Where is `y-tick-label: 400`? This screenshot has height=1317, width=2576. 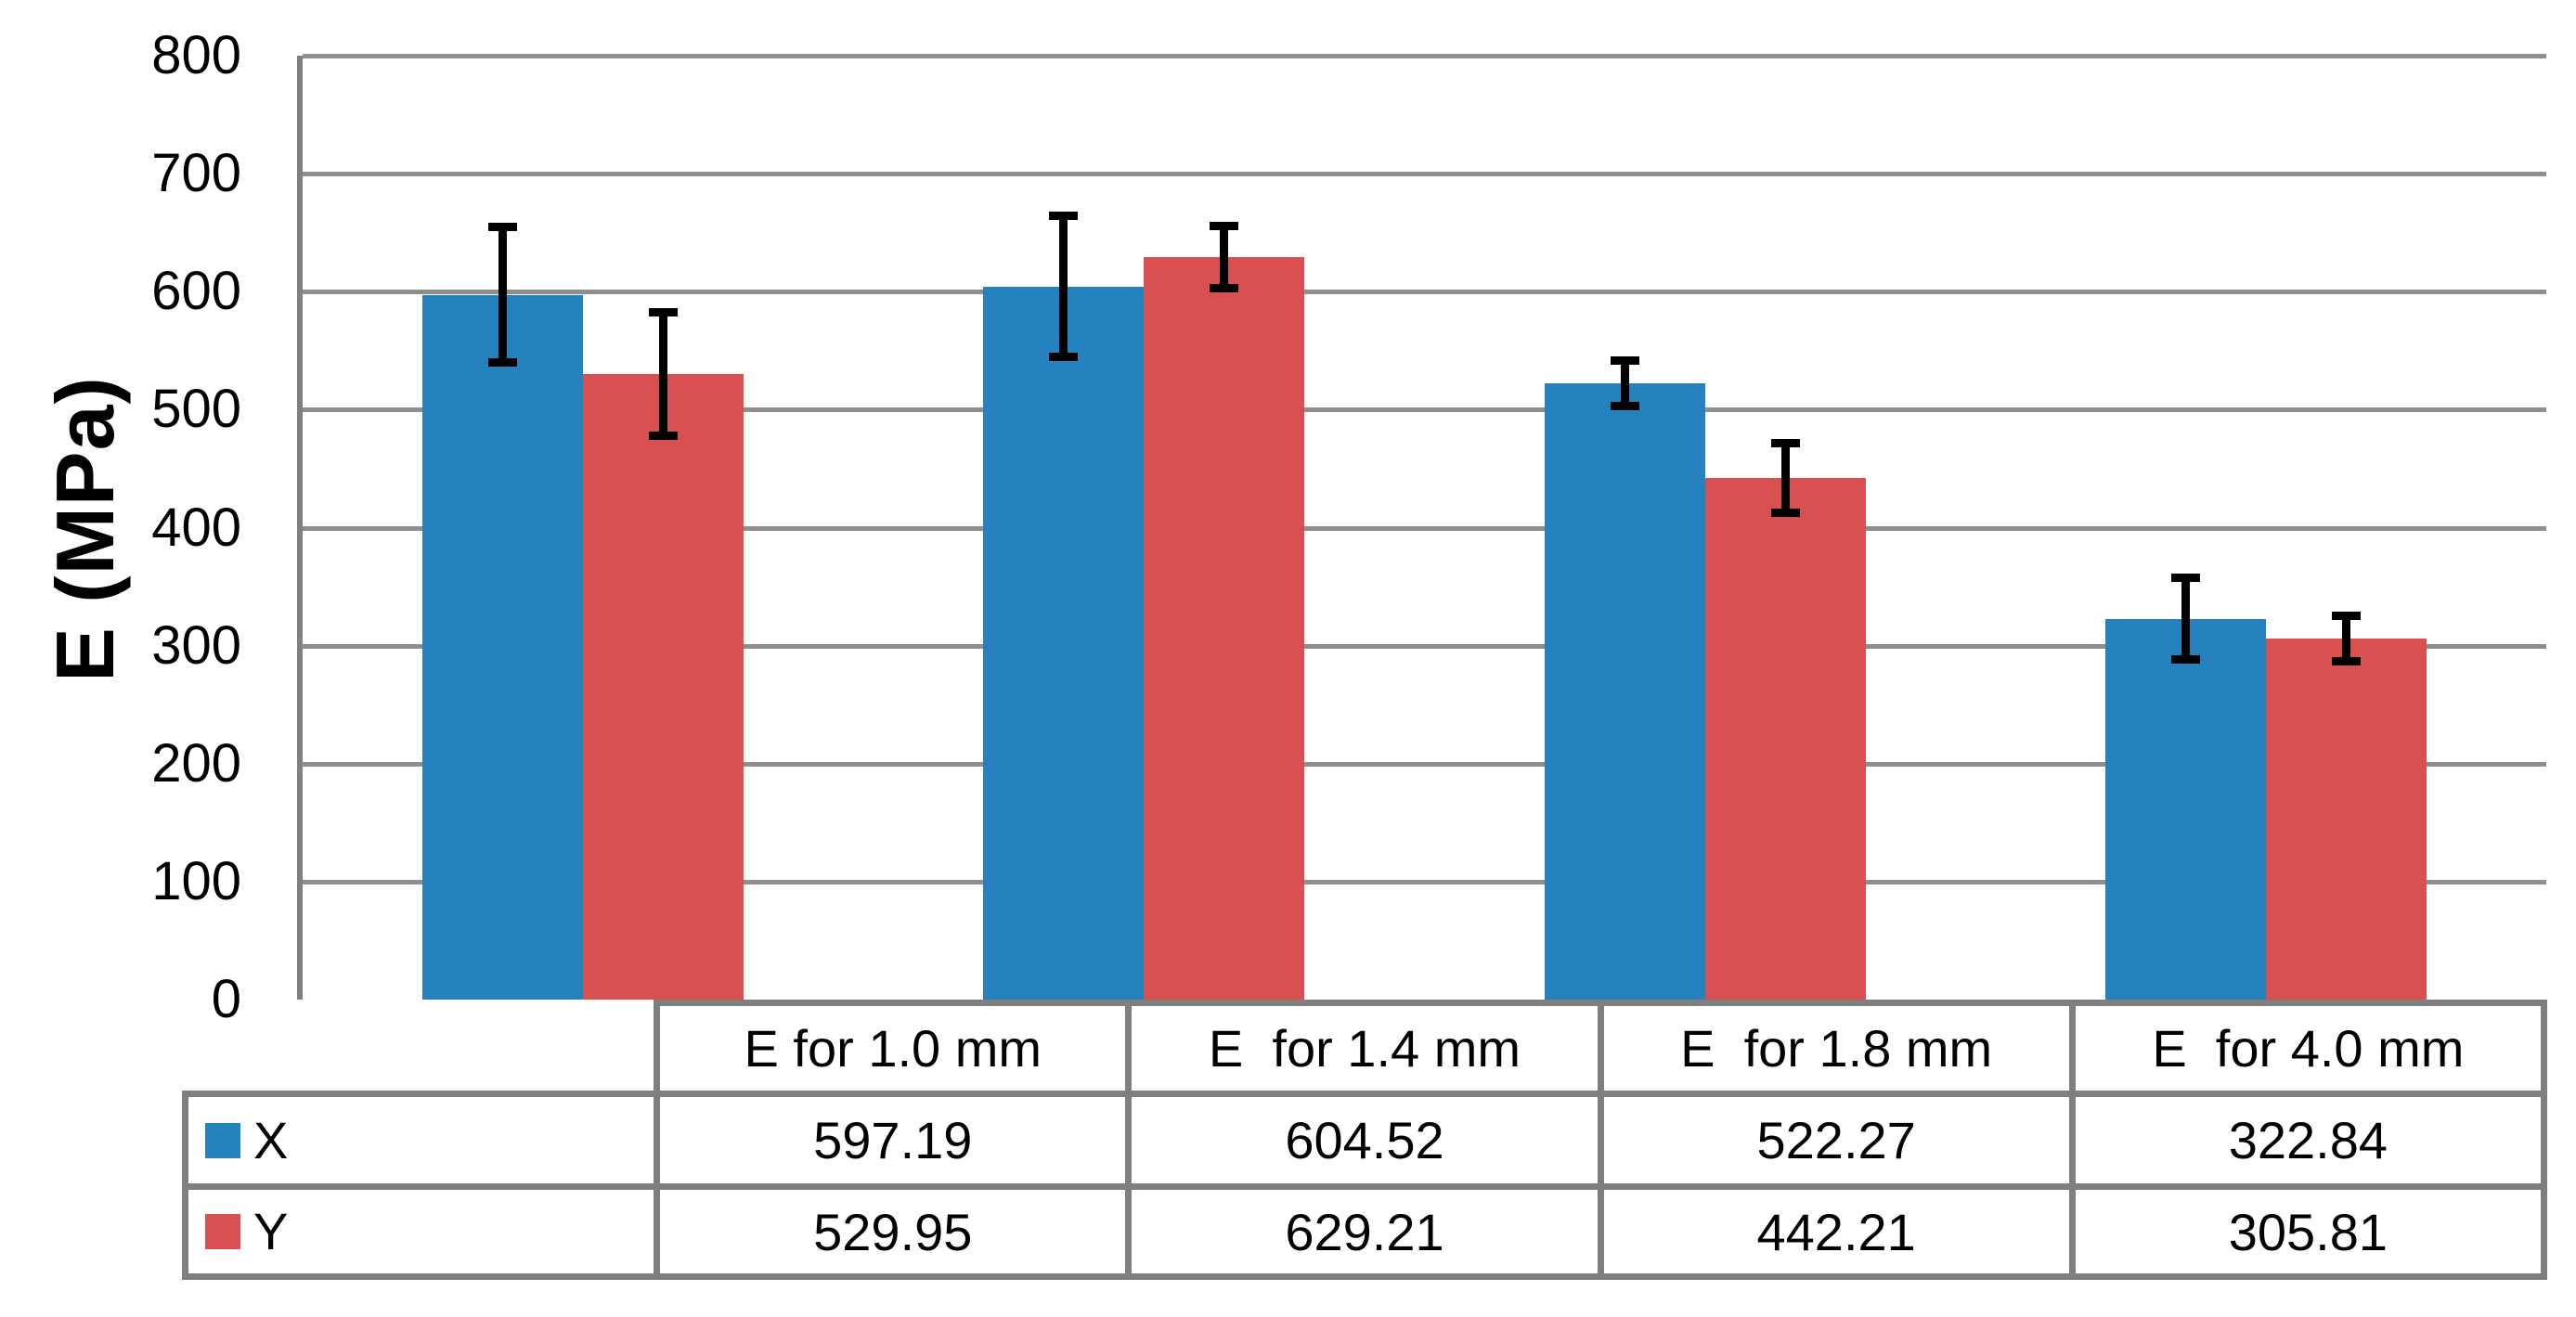
y-tick-label: 400 is located at coordinates (196, 527).